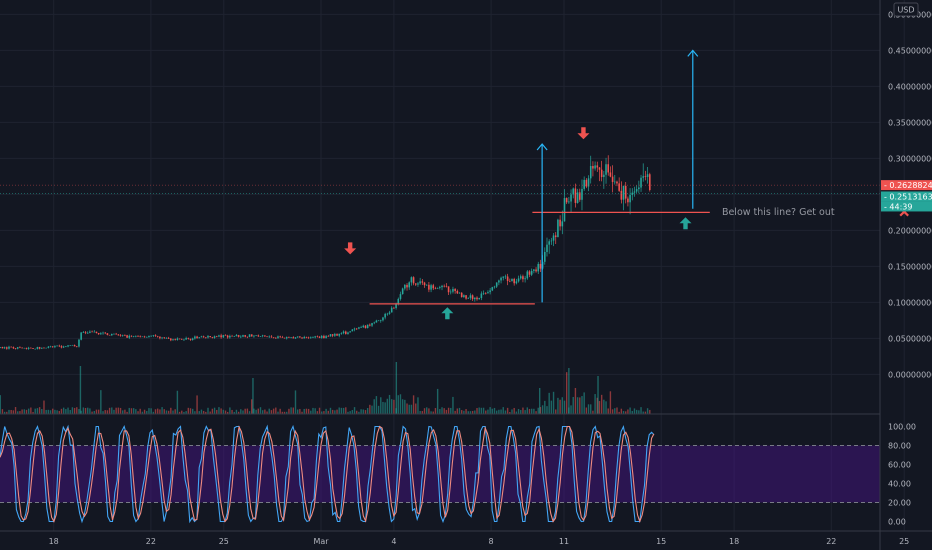 The height and width of the screenshot is (550, 932). I want to click on time-tick-label: 18, so click(54, 541).